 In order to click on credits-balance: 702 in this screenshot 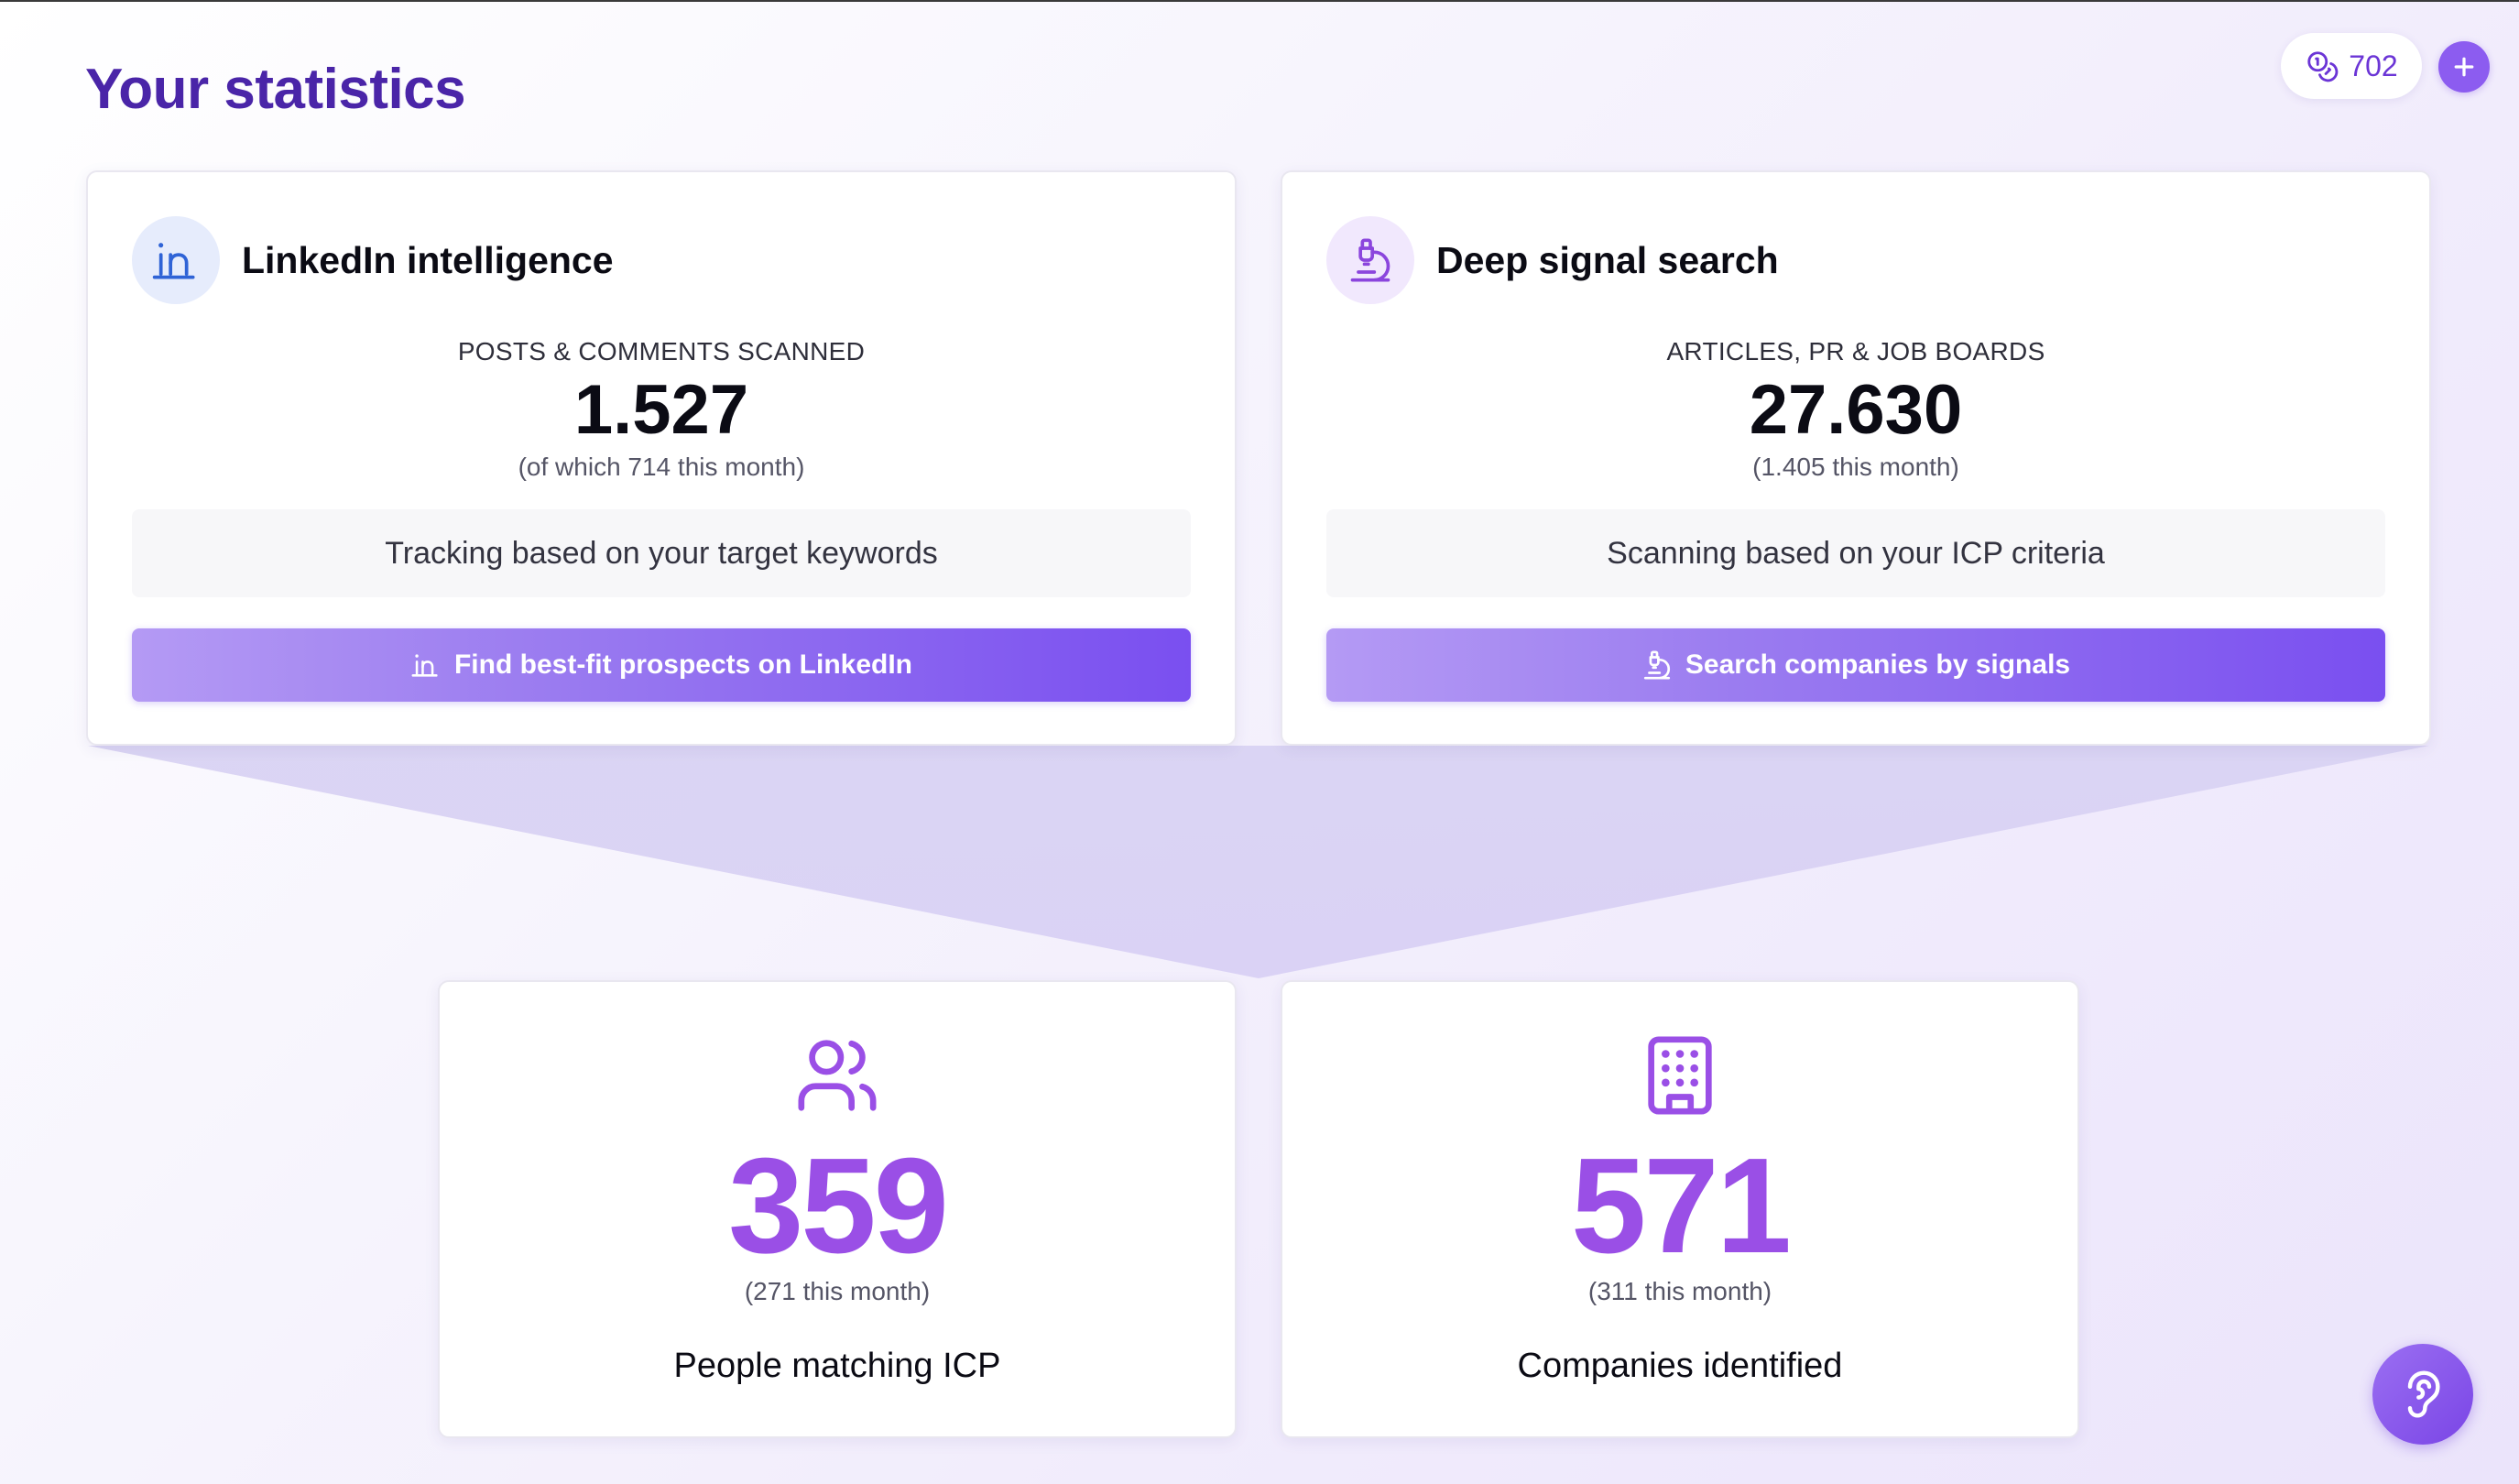, I will do `click(2351, 66)`.